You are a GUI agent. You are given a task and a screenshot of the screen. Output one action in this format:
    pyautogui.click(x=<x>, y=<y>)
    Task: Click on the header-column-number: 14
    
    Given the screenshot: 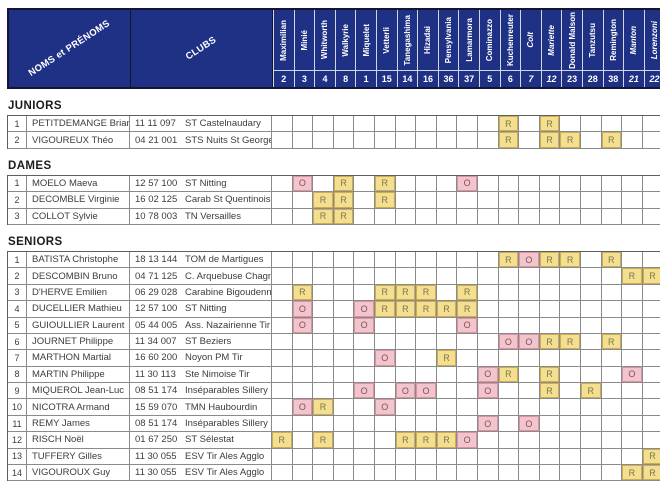 What is the action you would take?
    pyautogui.click(x=407, y=78)
    